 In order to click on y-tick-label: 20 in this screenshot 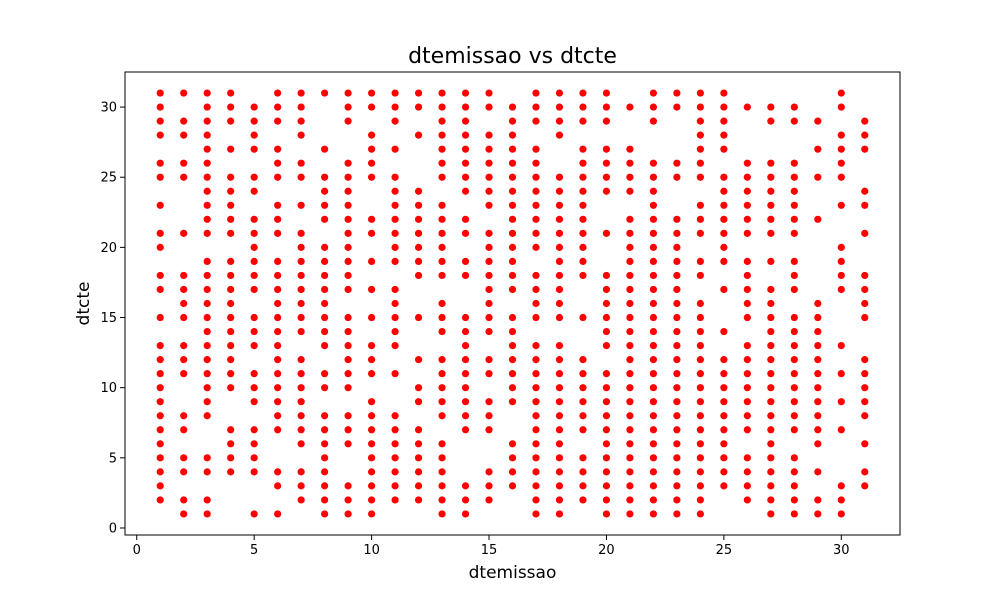, I will do `click(108, 248)`.